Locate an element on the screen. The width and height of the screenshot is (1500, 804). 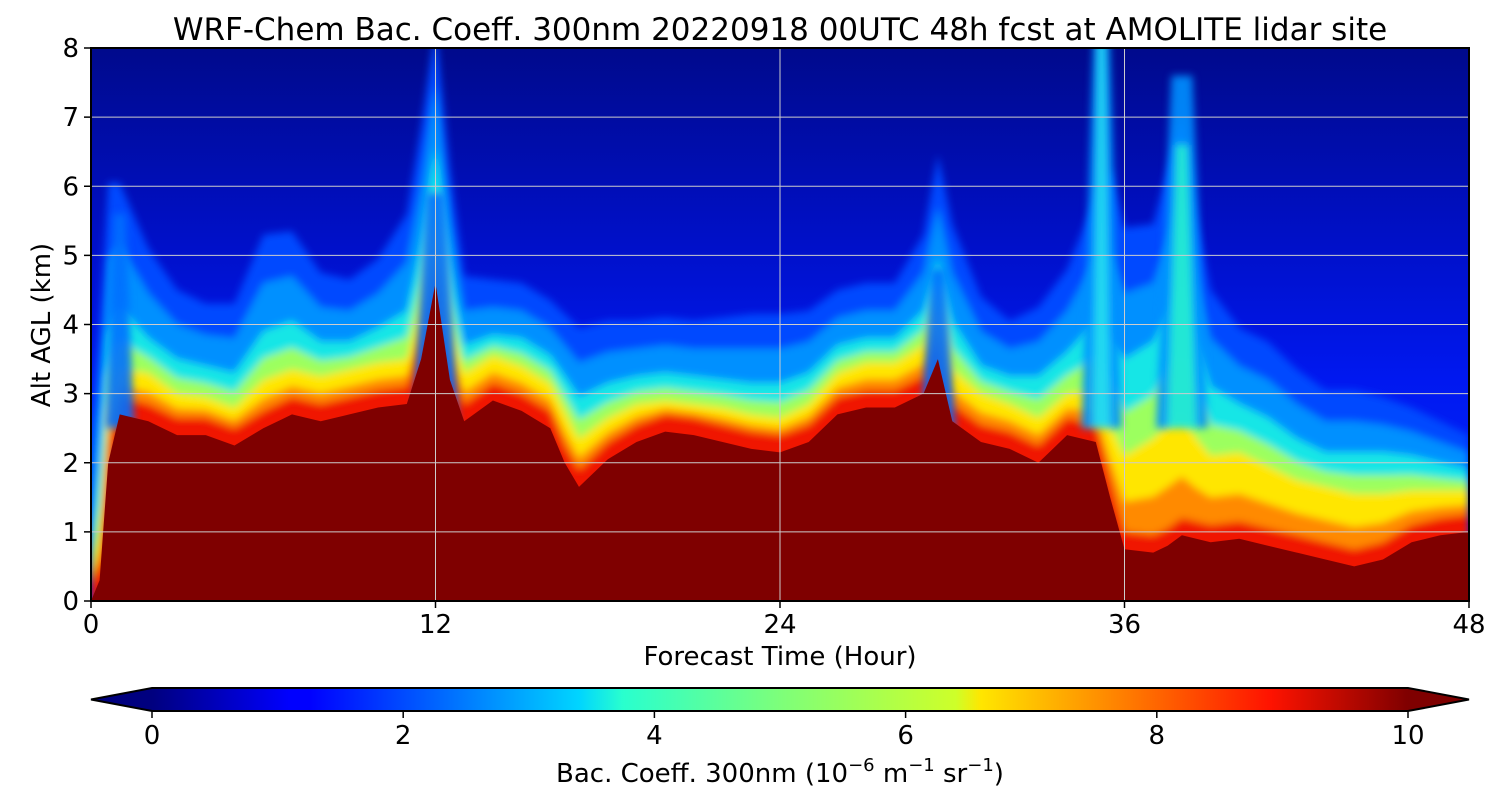
colorbar-tick-label-10: 10 is located at coordinates (1407, 736).